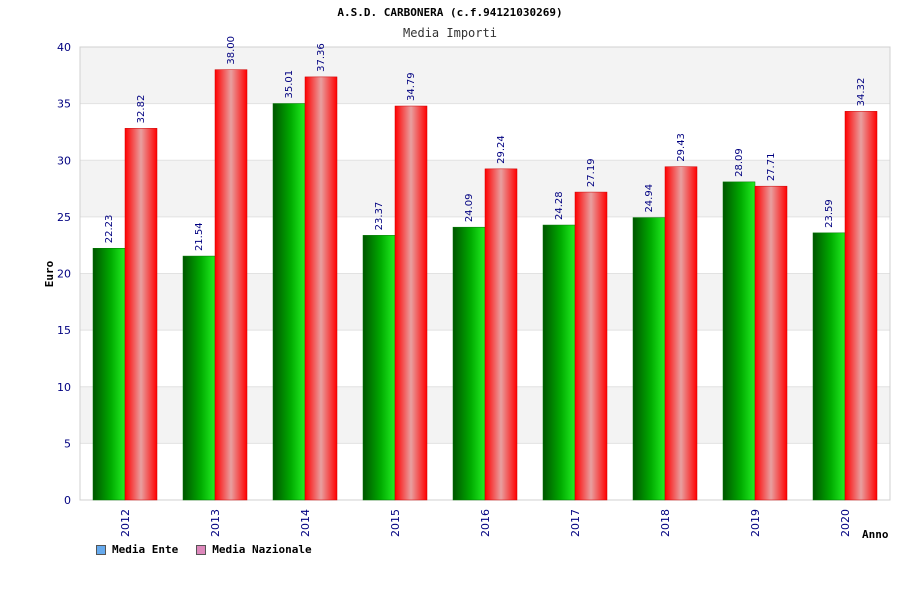 This screenshot has width=900, height=600. What do you see at coordinates (469, 208) in the screenshot?
I see `data-label: 24.09` at bounding box center [469, 208].